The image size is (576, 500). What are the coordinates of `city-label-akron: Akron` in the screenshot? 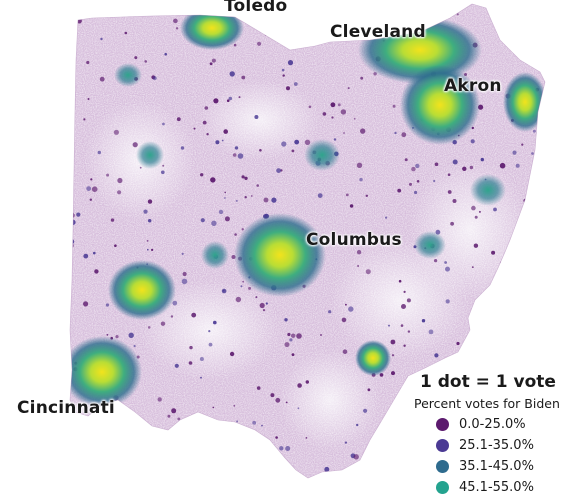 It's located at (473, 86).